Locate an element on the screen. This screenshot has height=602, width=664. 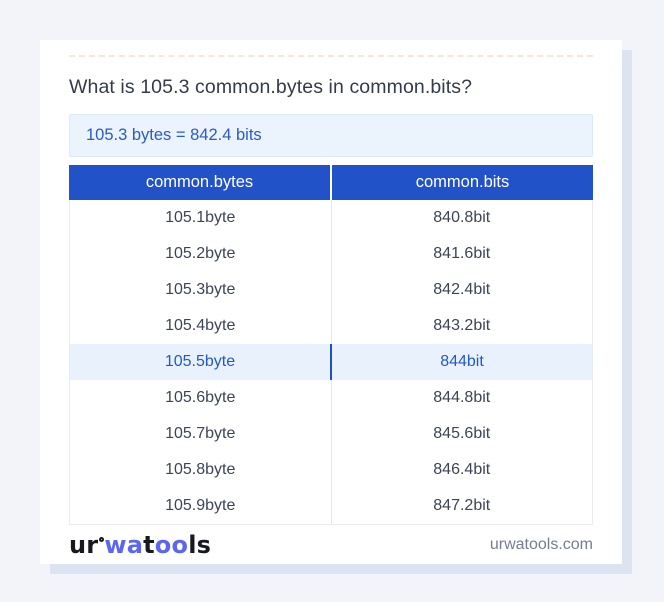
logo-text-segment: wa is located at coordinates (124, 544).